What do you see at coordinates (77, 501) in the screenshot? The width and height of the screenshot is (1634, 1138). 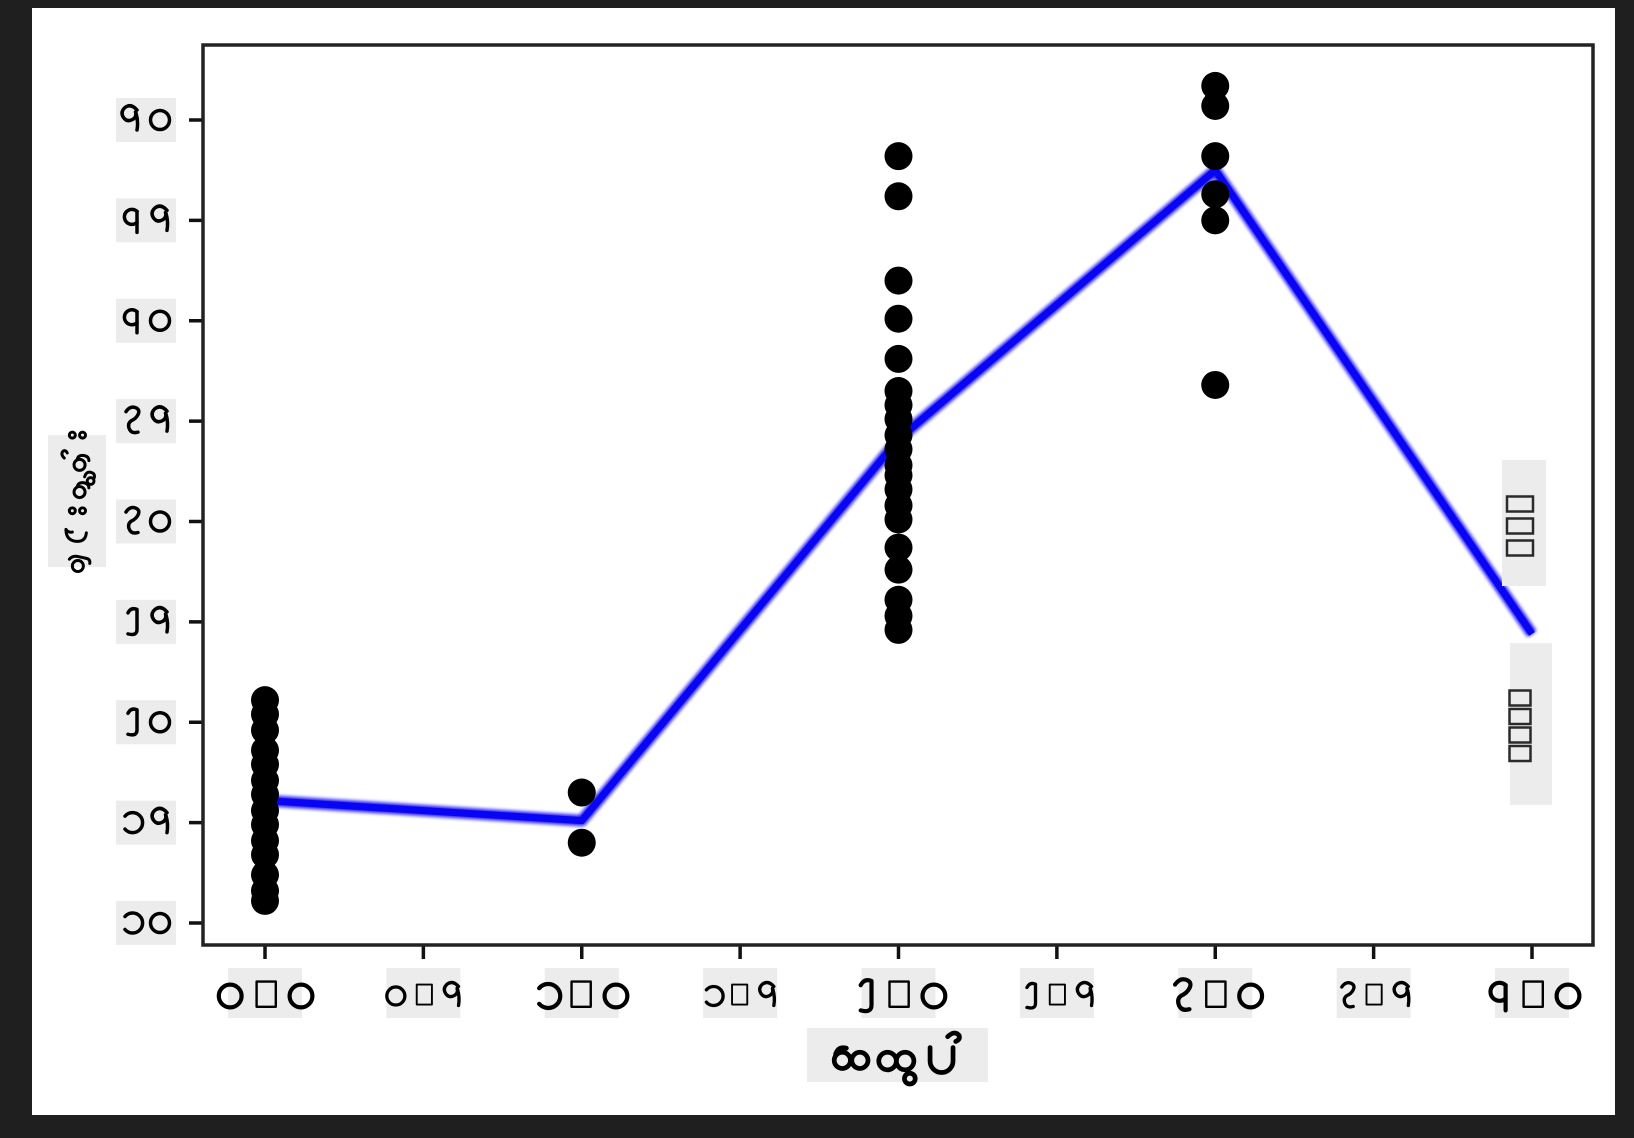 I see `y-axis-title-bg` at bounding box center [77, 501].